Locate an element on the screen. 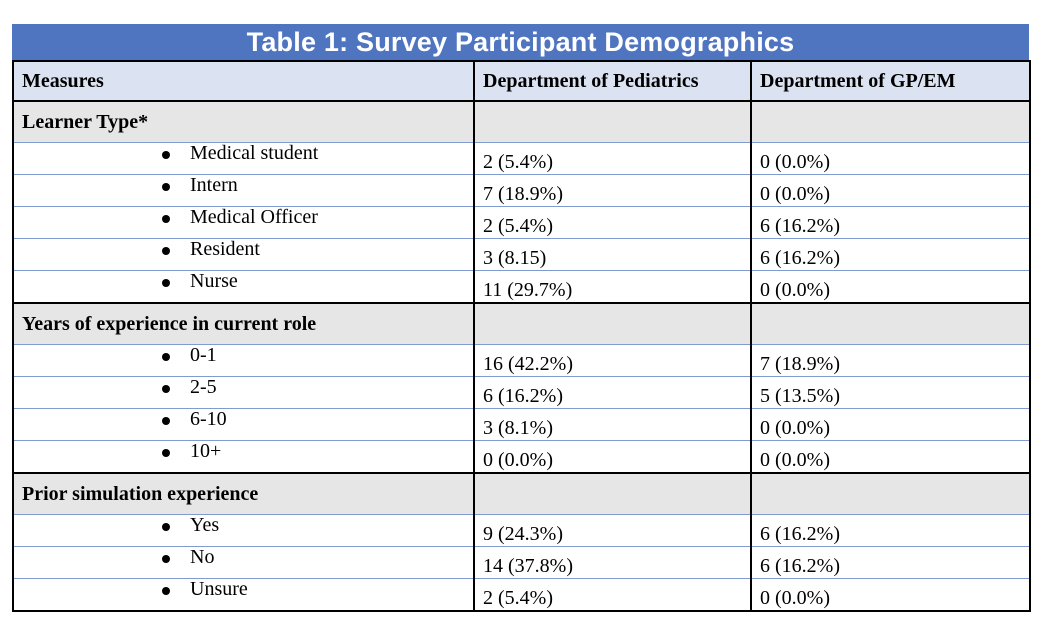 The height and width of the screenshot is (632, 1044). section-label: Learner Type* is located at coordinates (244, 122).